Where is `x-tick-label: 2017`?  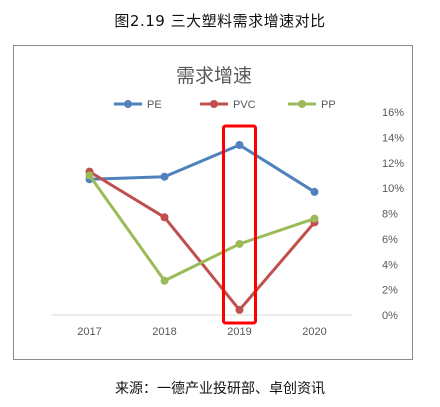
x-tick-label: 2017 is located at coordinates (89, 332).